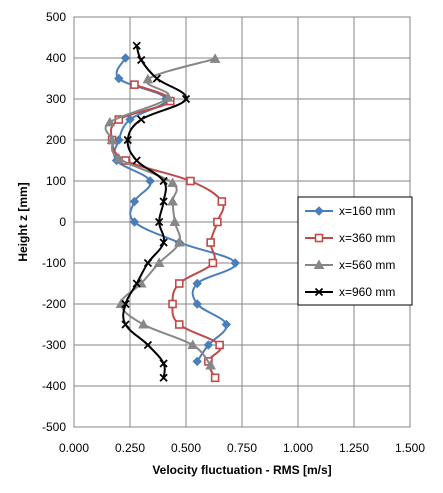 The width and height of the screenshot is (443, 493). What do you see at coordinates (54, 386) in the screenshot?
I see `y-tick-label: -400` at bounding box center [54, 386].